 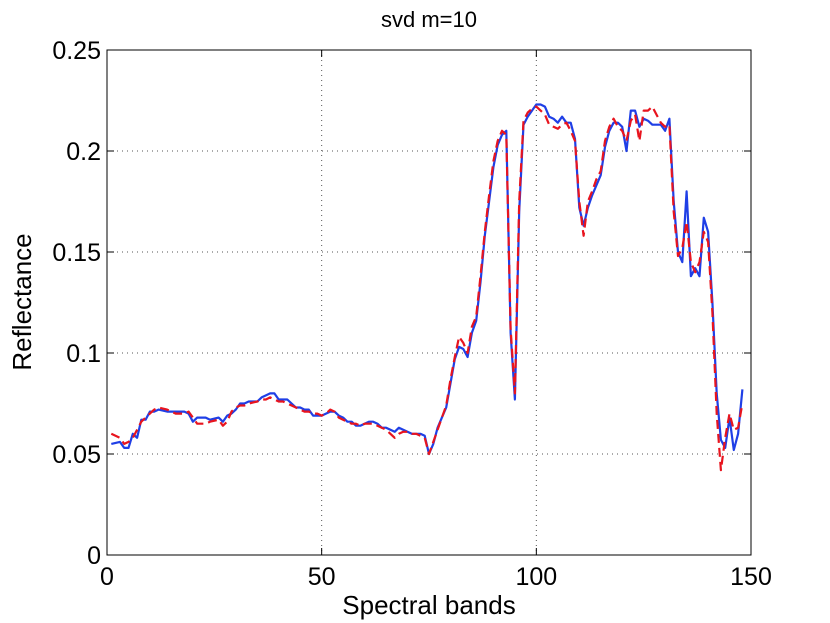 I want to click on chart-title: svd m=10, so click(x=429, y=19).